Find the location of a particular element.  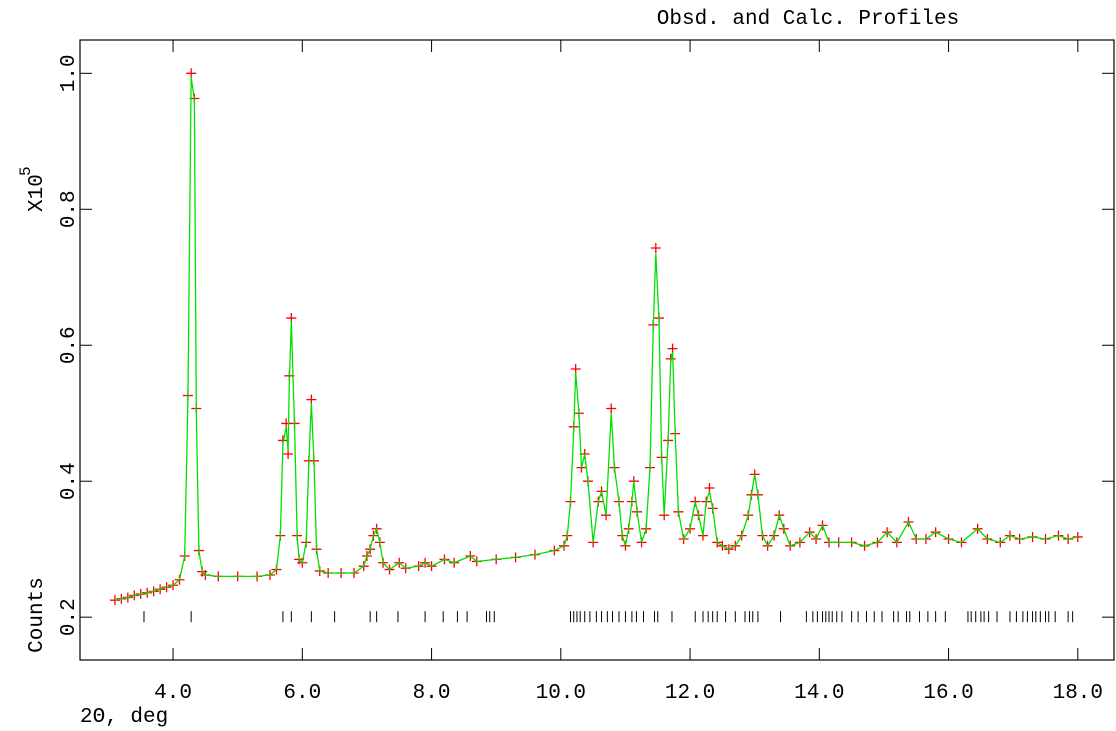

x-tick-label: 16.0 is located at coordinates (948, 693).